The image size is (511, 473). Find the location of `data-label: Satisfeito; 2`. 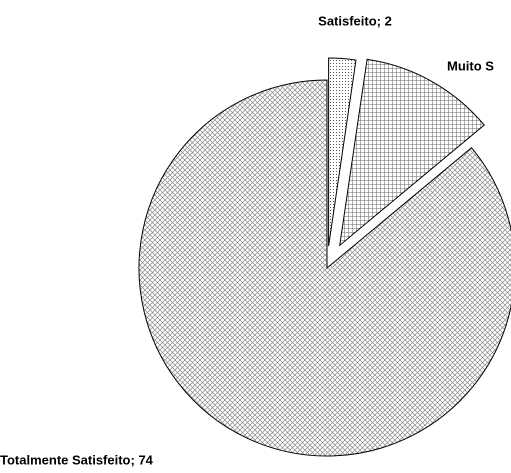

data-label: Satisfeito; 2 is located at coordinates (355, 20).